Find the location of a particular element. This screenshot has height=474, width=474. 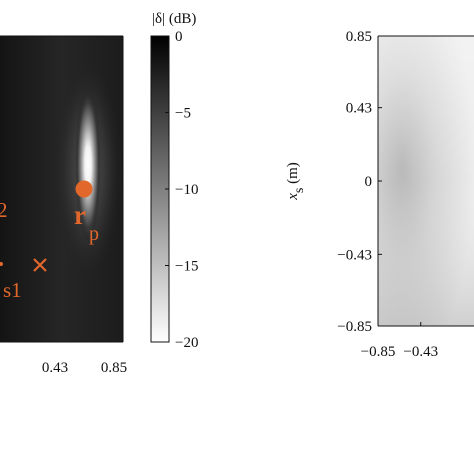

right-xticks: −0.85 −0.43 is located at coordinates (399, 341).